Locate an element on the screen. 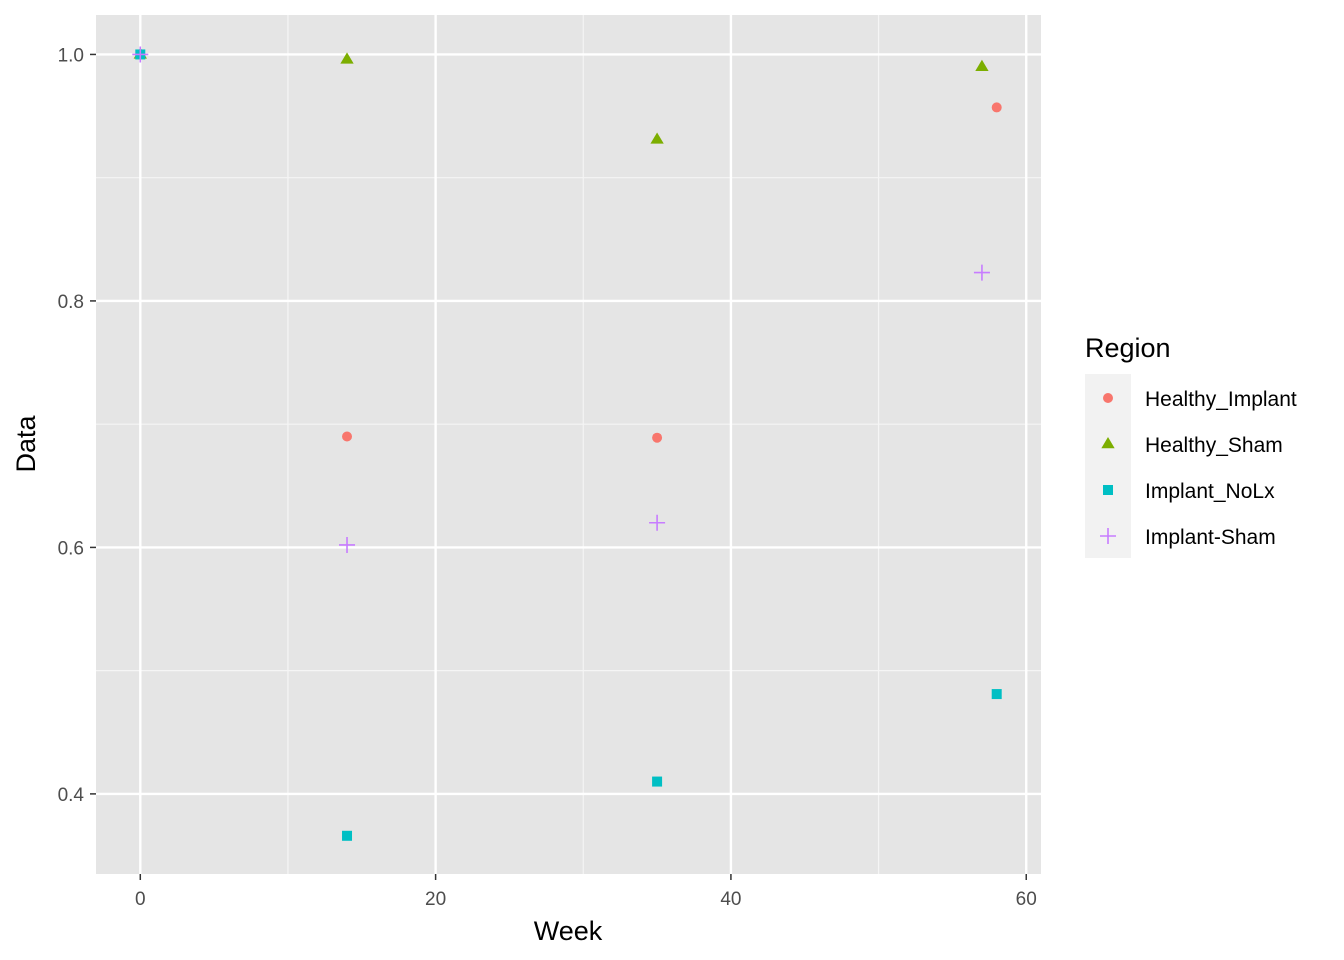 The width and height of the screenshot is (1344, 960). legend-item: Healthy_Implant is located at coordinates (1200, 399).